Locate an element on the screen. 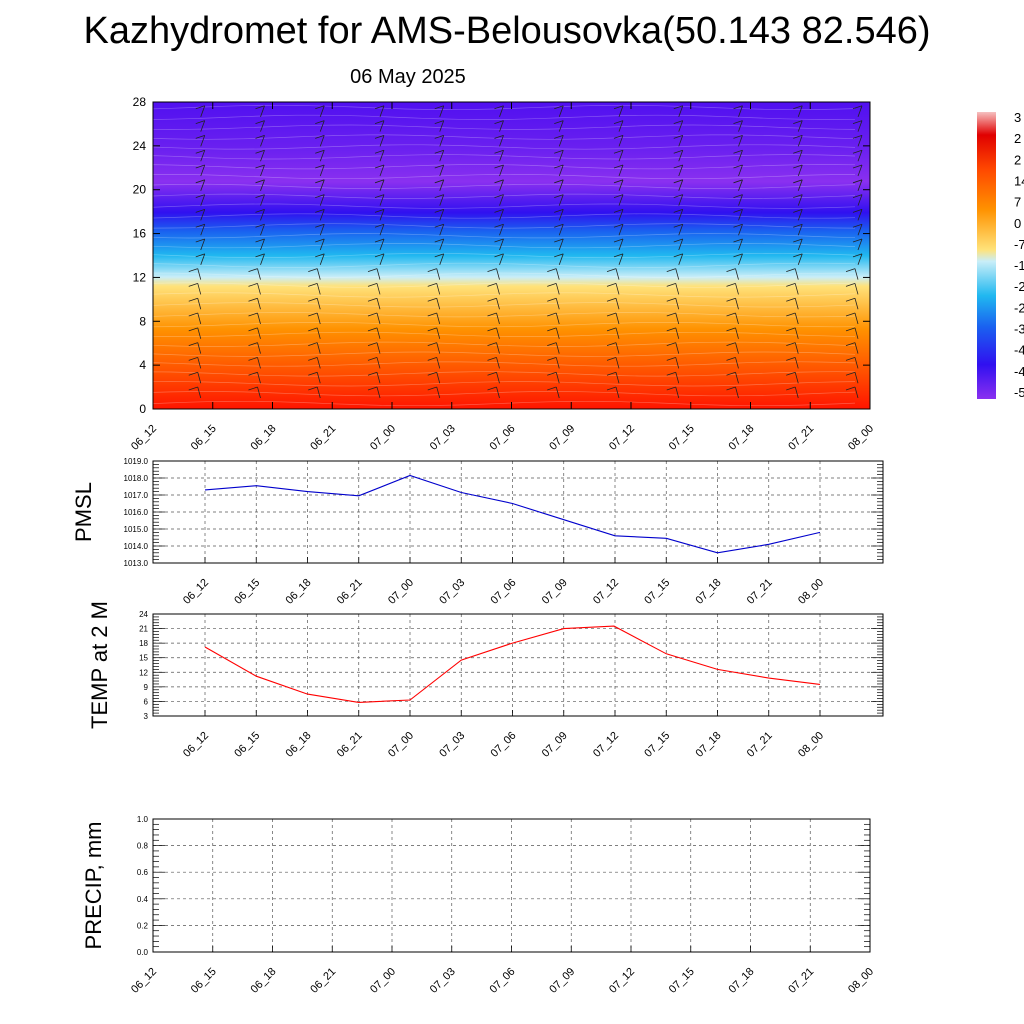 The image size is (1024, 1024). y-tick-label: 28 is located at coordinates (140, 102).